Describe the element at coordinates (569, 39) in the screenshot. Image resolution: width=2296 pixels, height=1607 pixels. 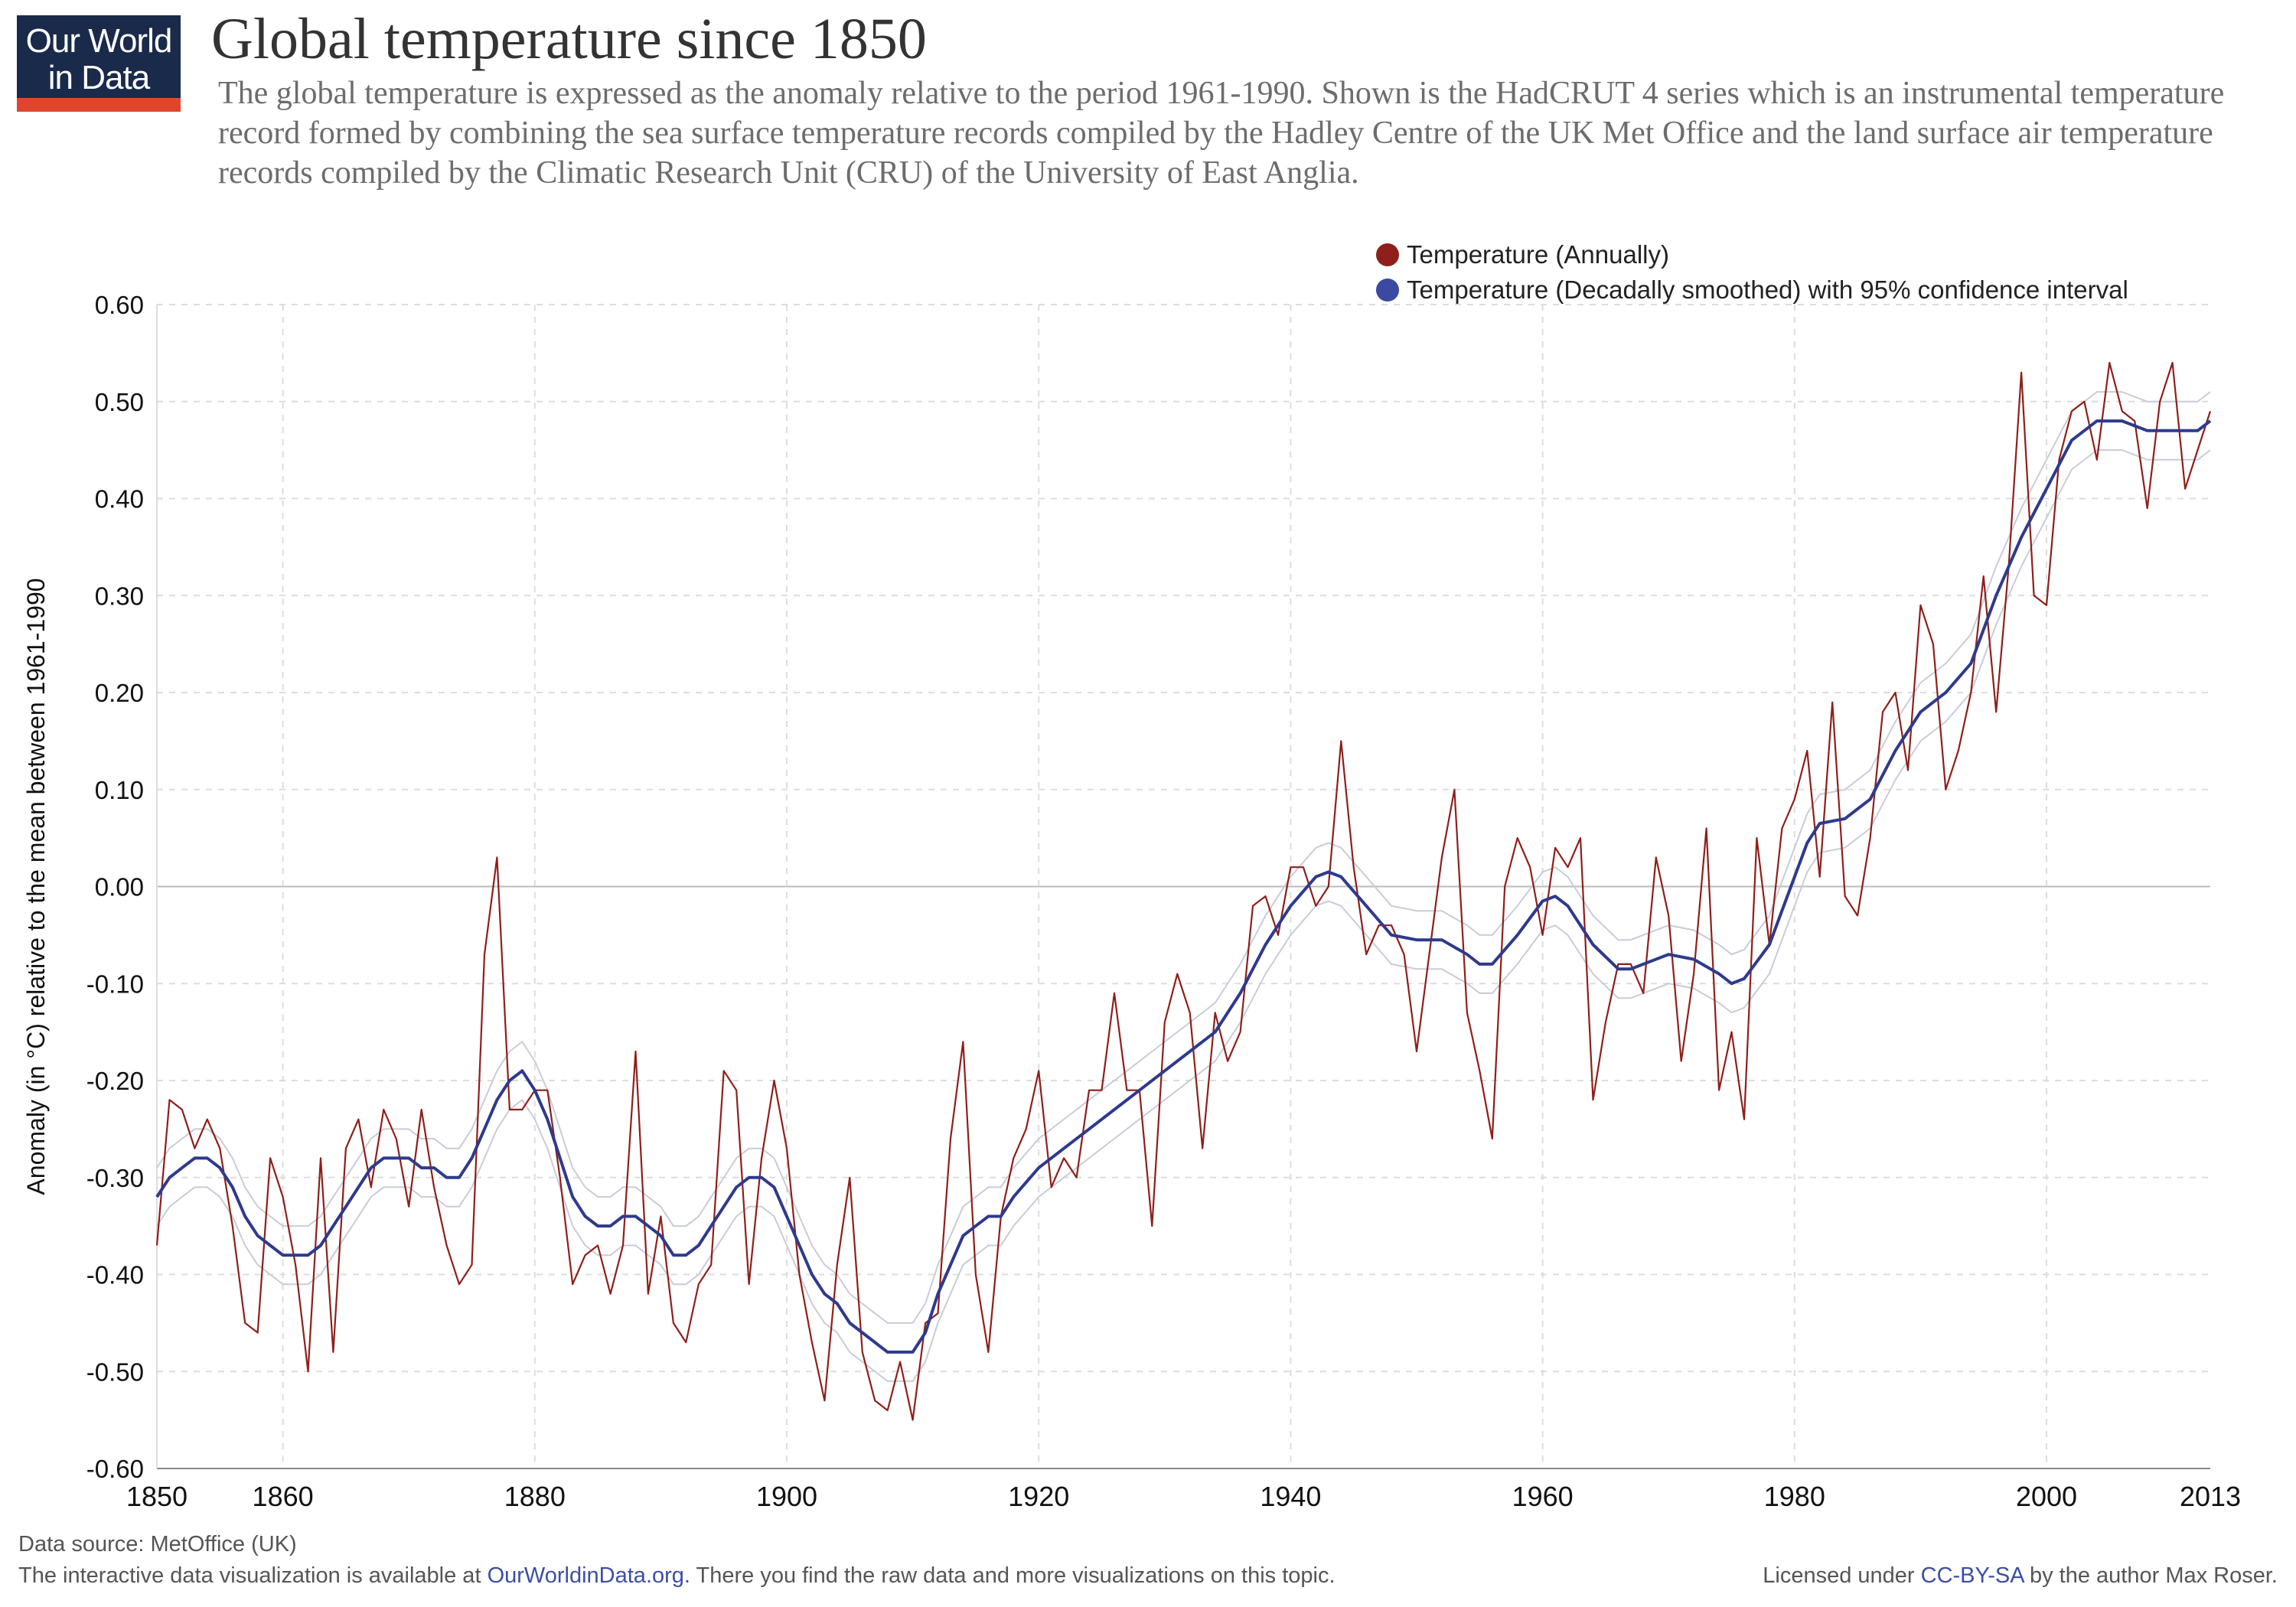
I see `chart-title: Global temperature since 1850` at that location.